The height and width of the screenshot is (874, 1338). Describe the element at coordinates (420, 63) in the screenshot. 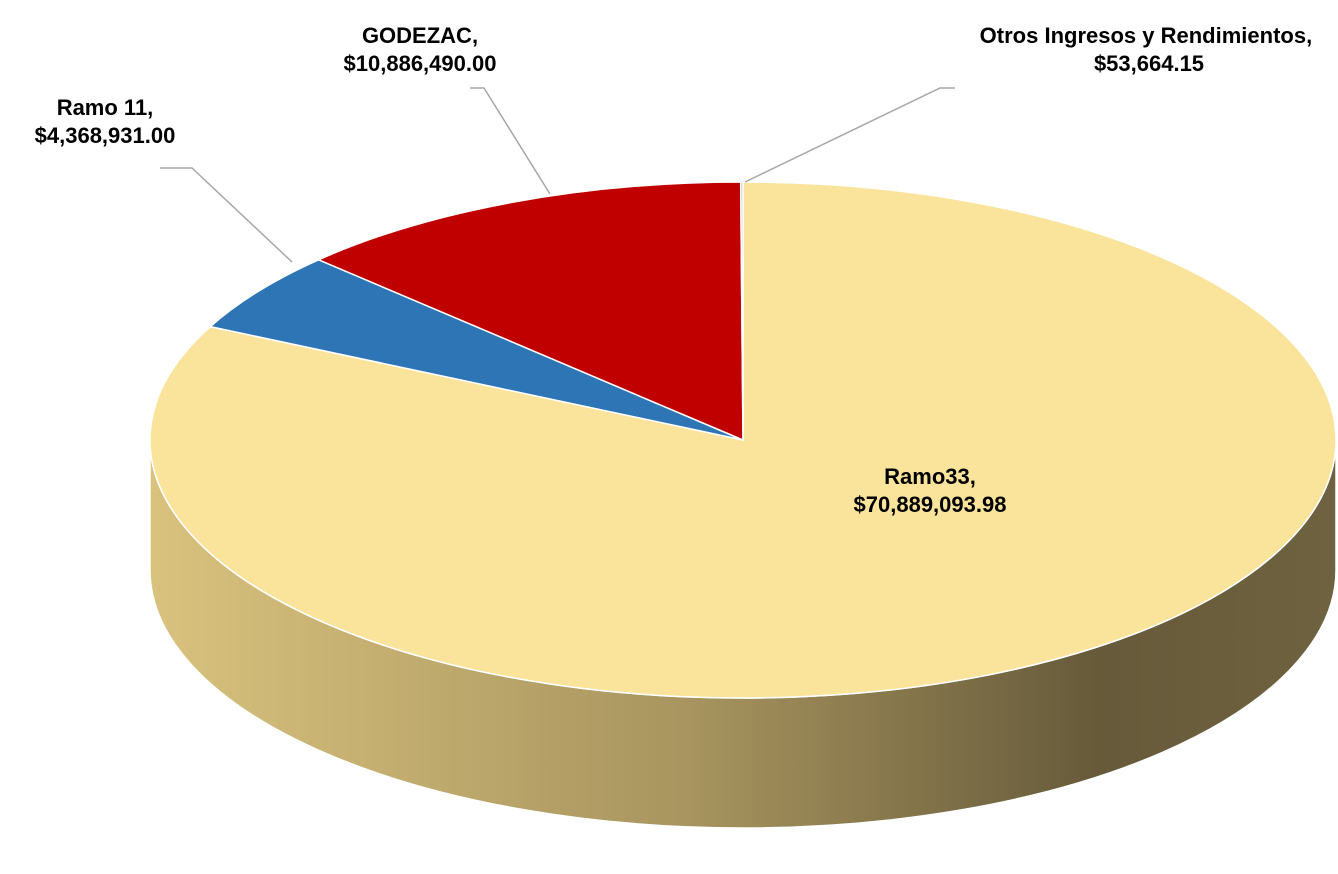

I see `value-label: $10,886,490.00` at that location.